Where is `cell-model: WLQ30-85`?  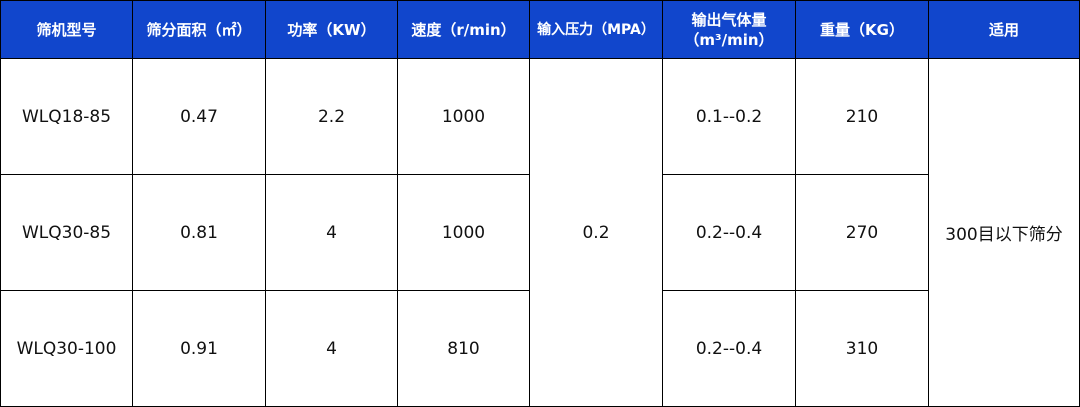
cell-model: WLQ30-85 is located at coordinates (66, 232).